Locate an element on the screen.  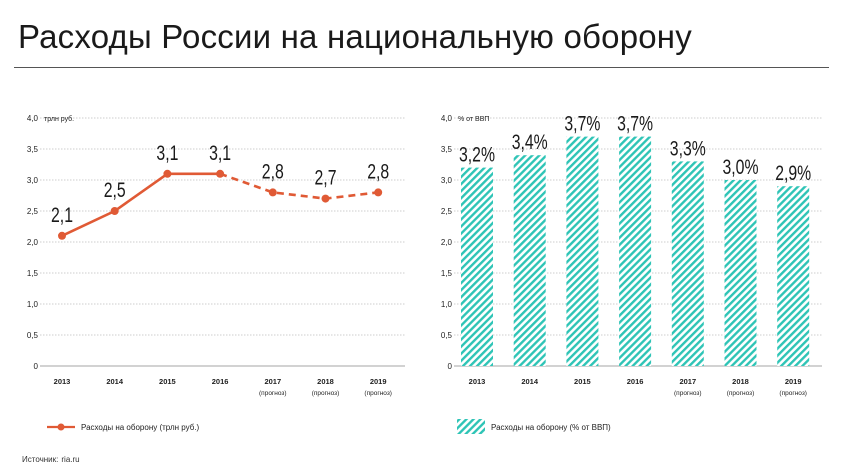
data-label: 2,1 is located at coordinates (62, 215).